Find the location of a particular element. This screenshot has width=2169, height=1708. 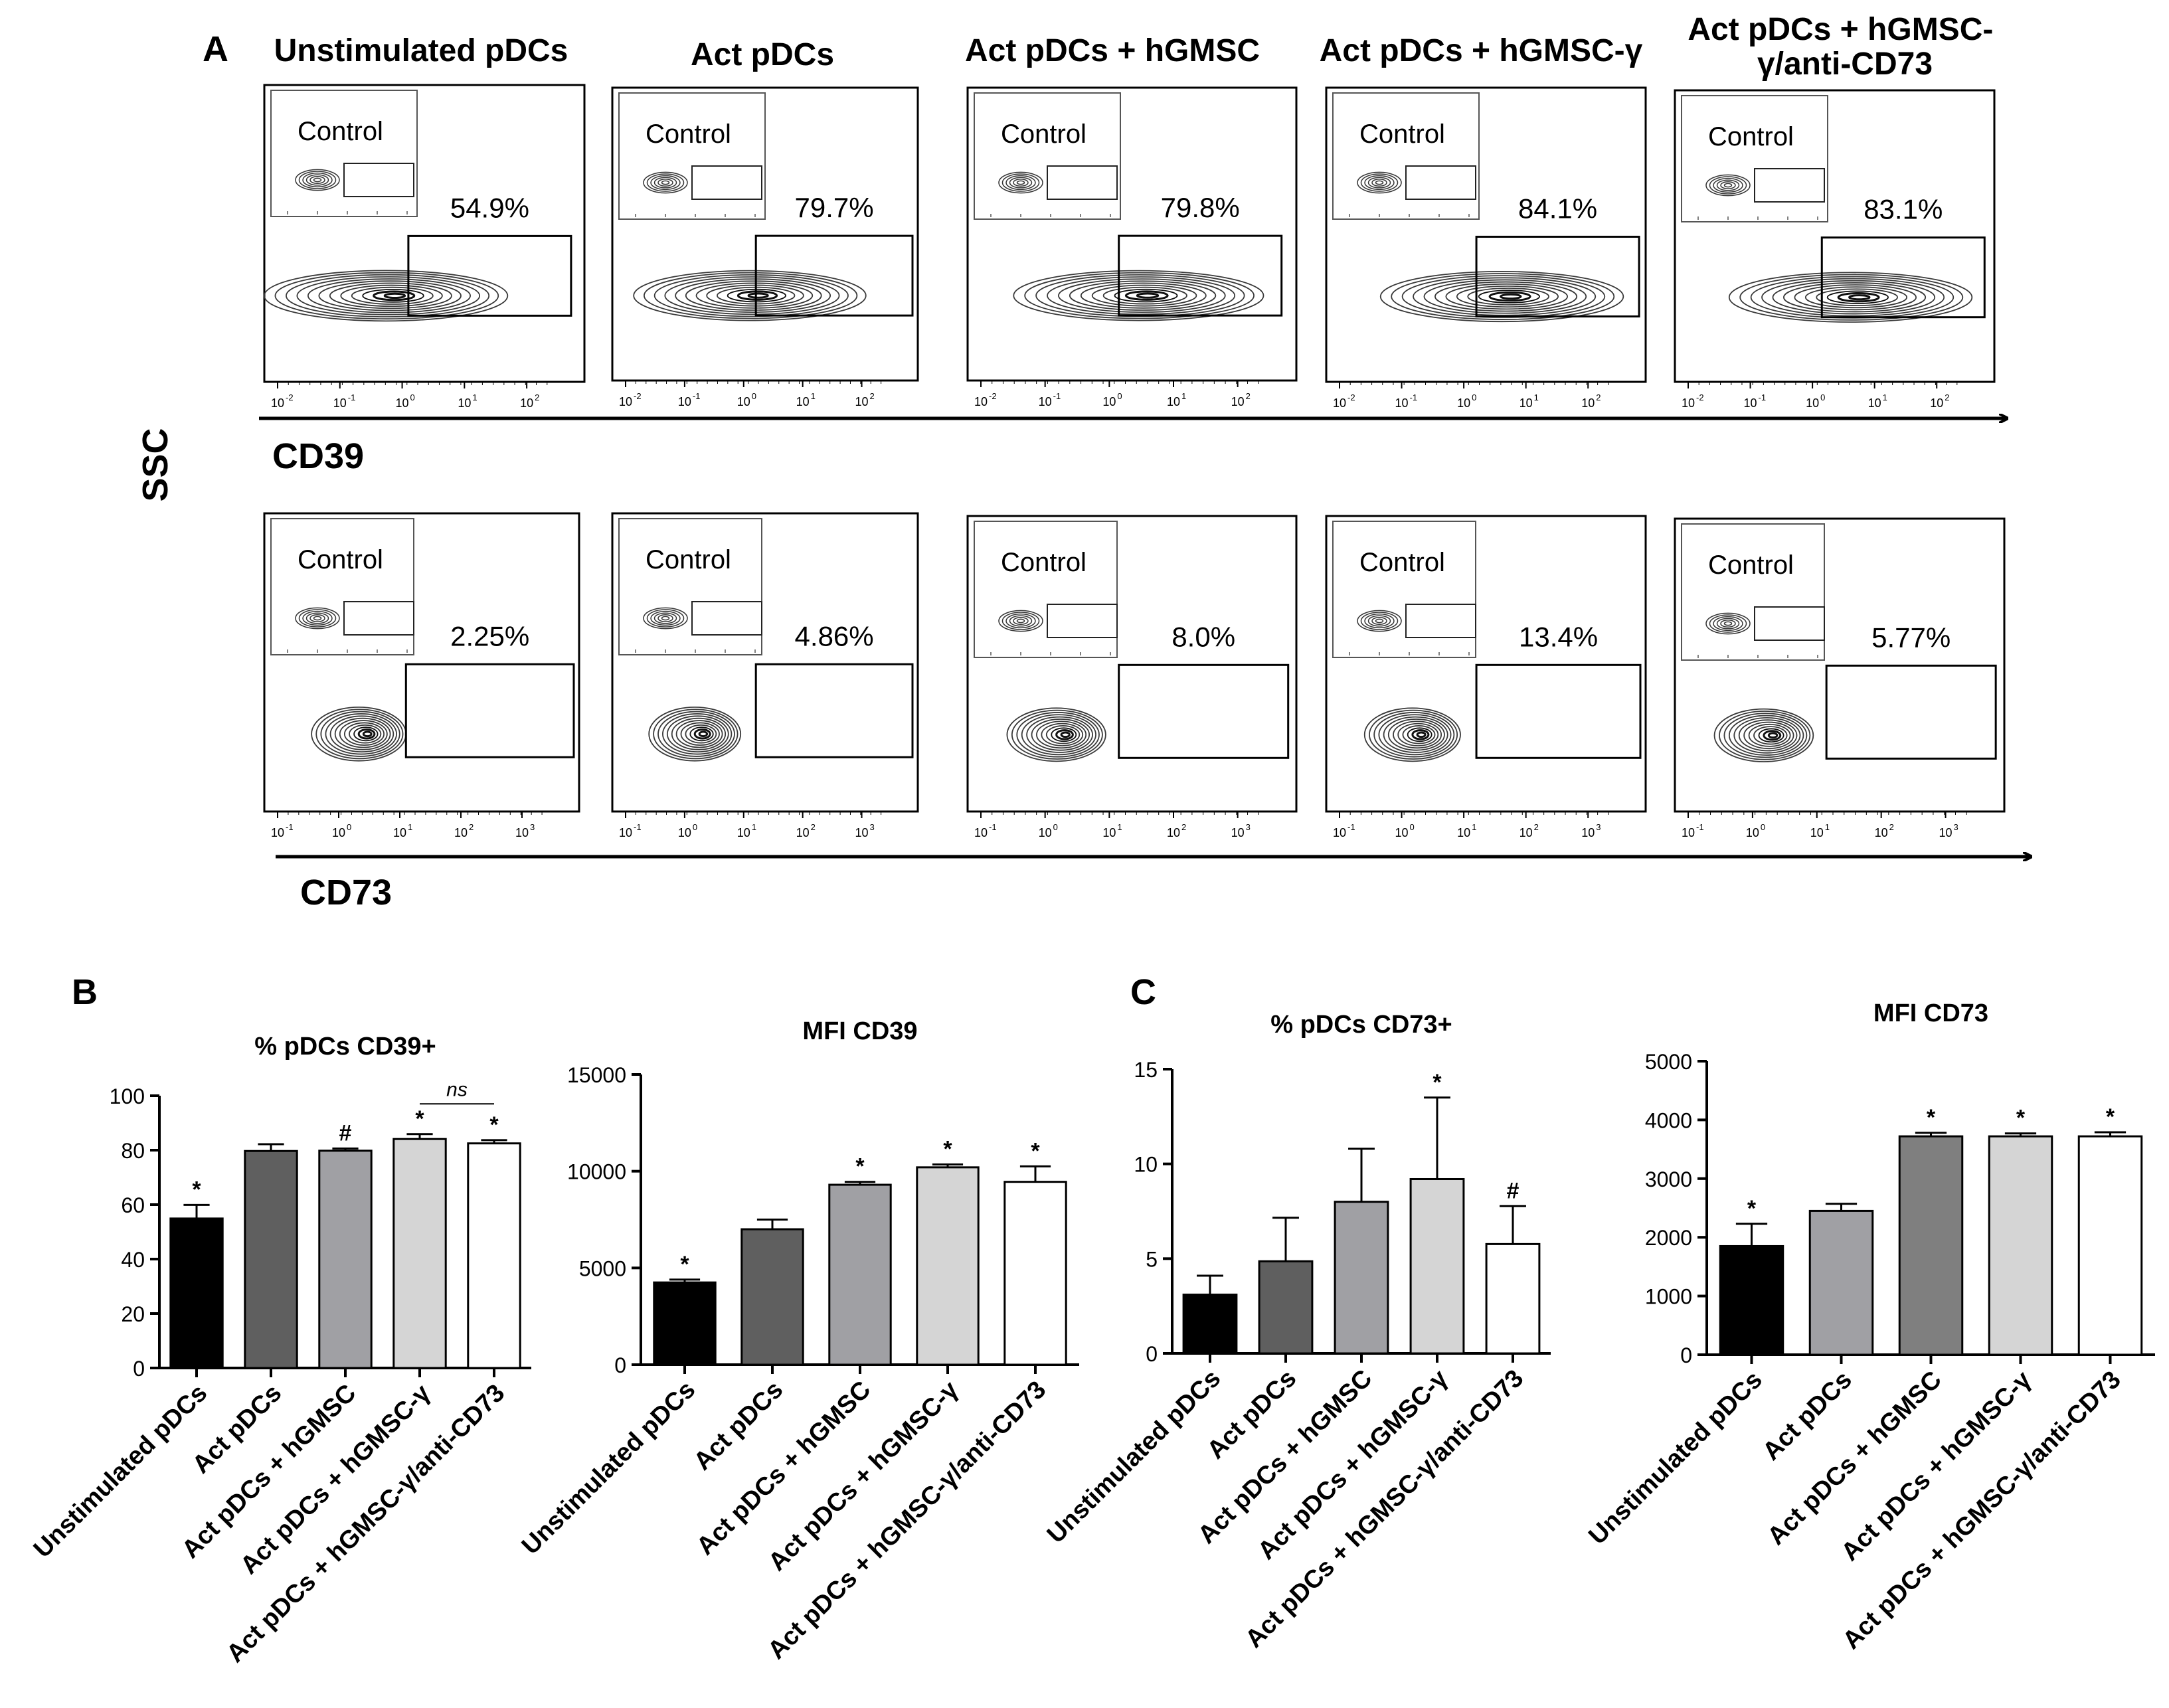

control-inset-frame is located at coordinates (1404, 589).